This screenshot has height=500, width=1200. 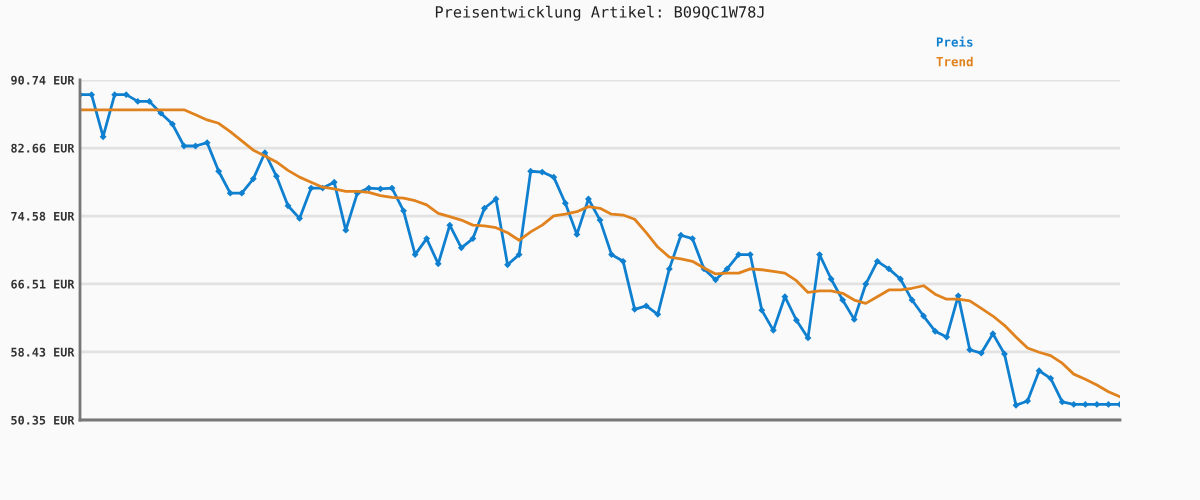 What do you see at coordinates (954, 61) in the screenshot?
I see `text: Trend` at bounding box center [954, 61].